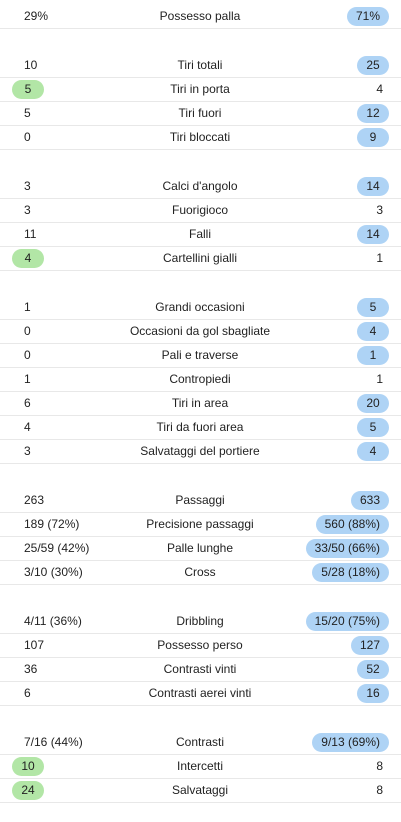 The height and width of the screenshot is (822, 401). Describe the element at coordinates (53, 621) in the screenshot. I see `home-value: 4/11 (36%)` at that location.